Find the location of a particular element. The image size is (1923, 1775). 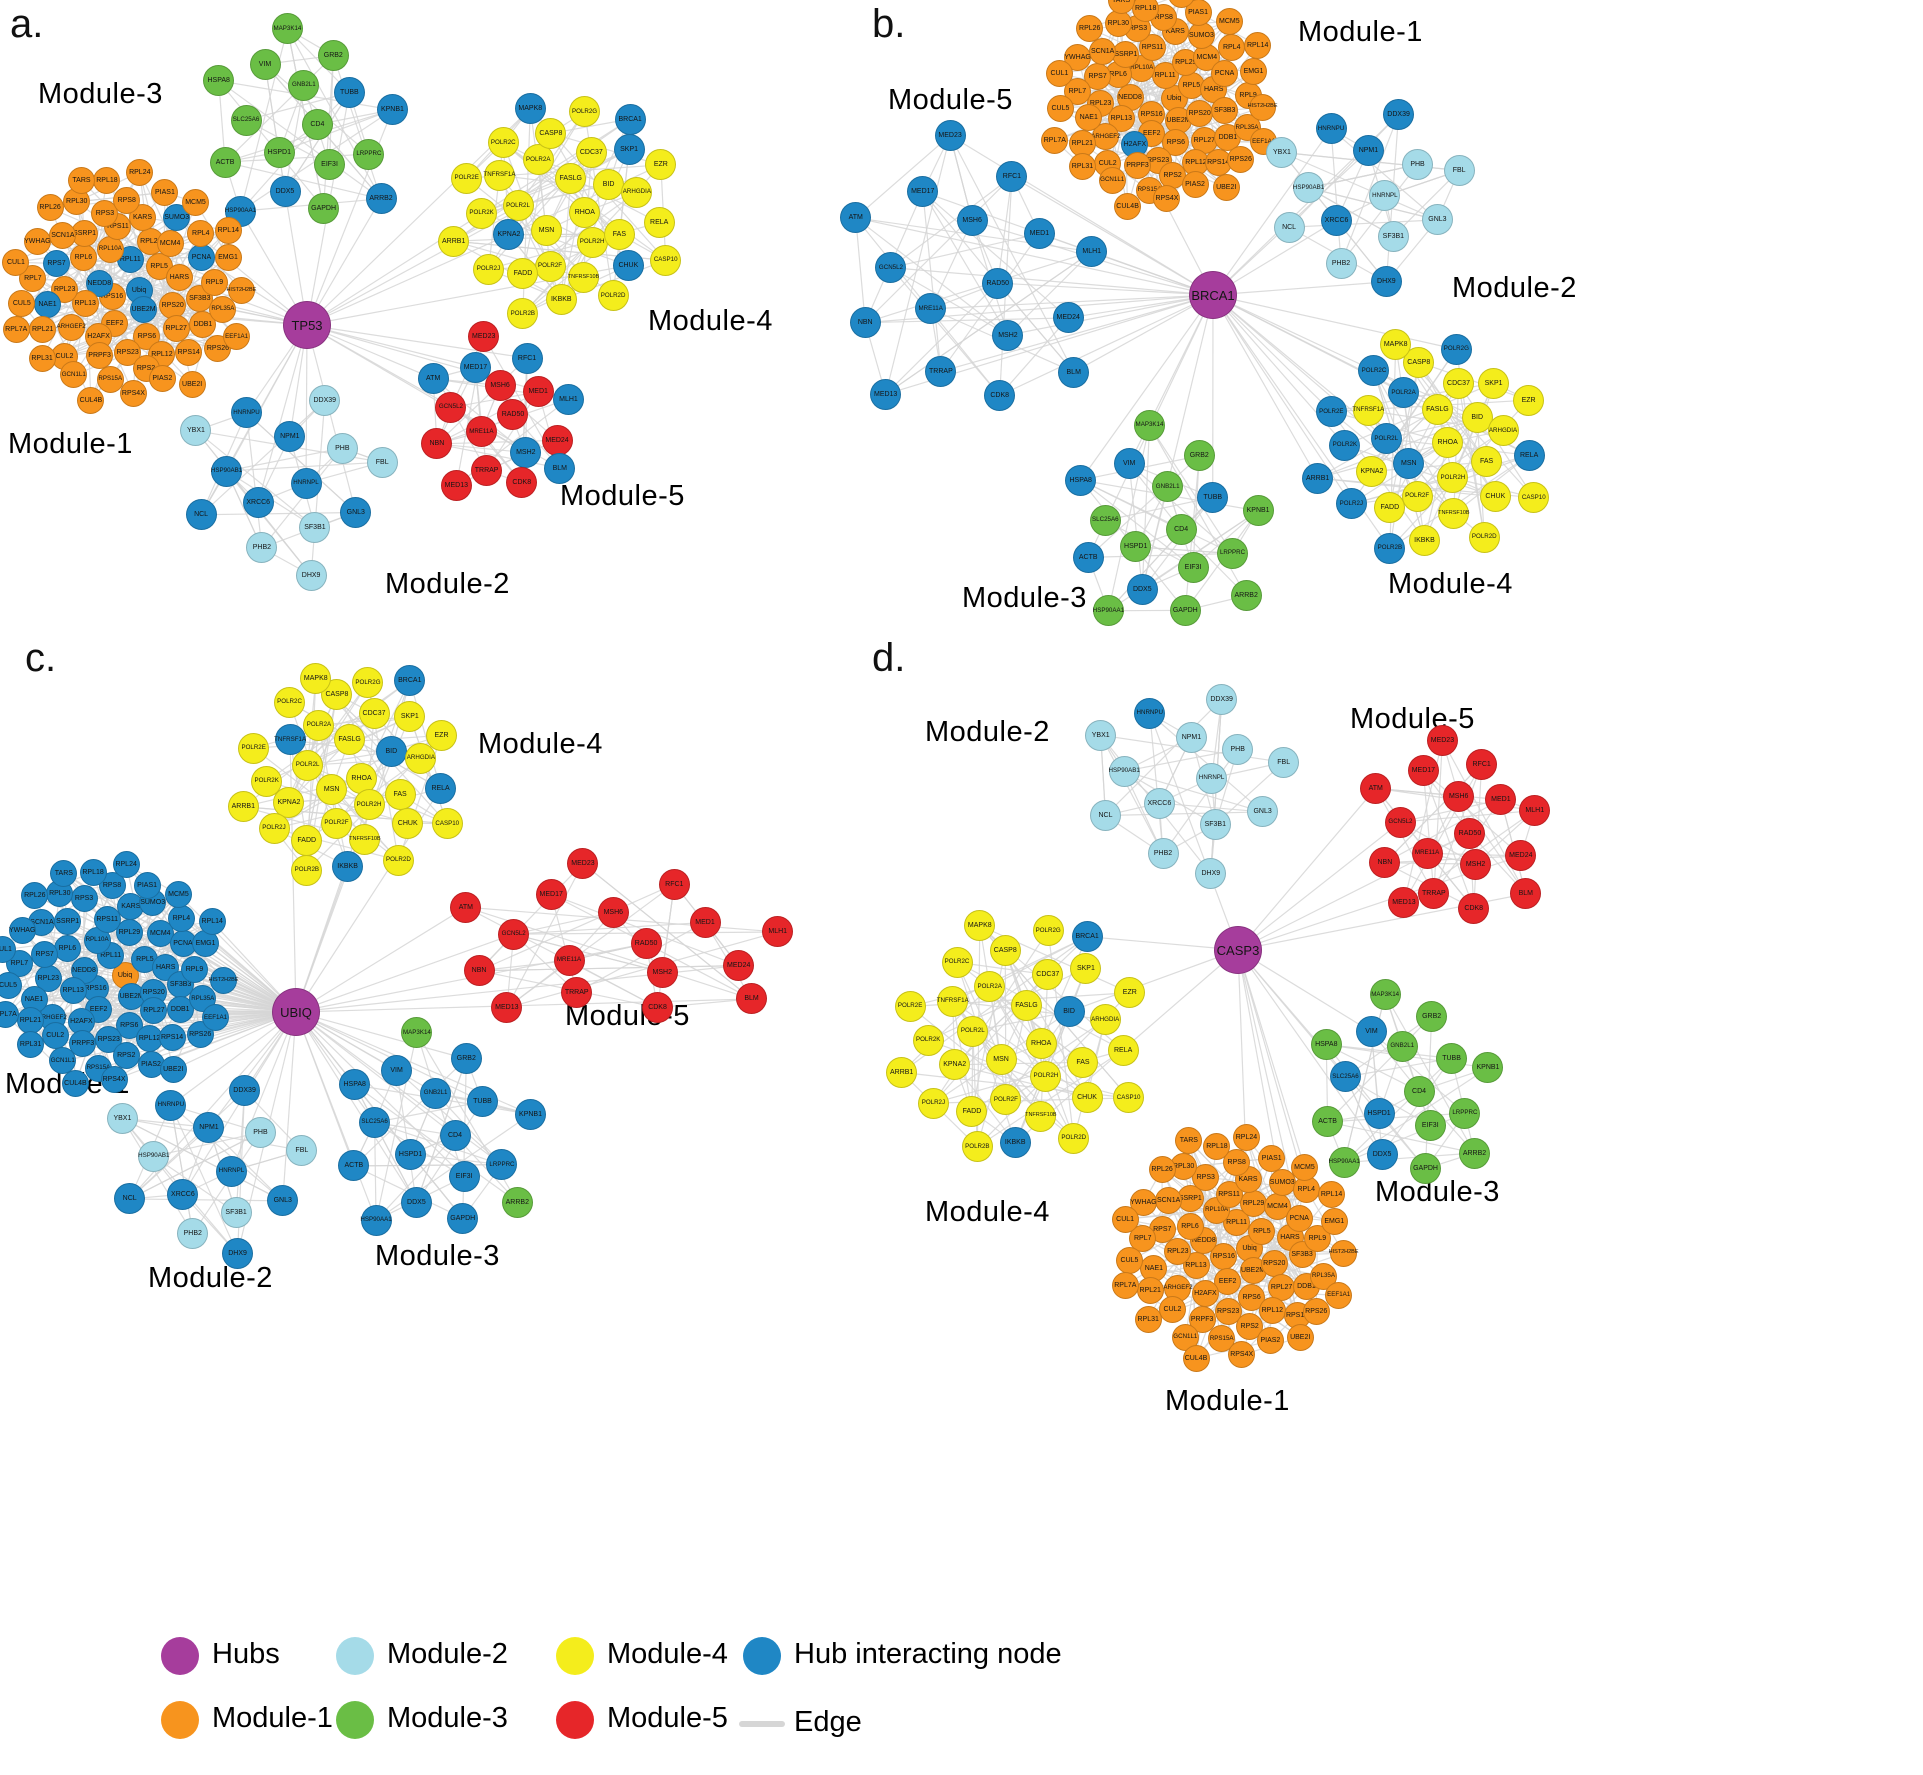

node-GCN1L1: GCN1L1 is located at coordinates (74, 375).